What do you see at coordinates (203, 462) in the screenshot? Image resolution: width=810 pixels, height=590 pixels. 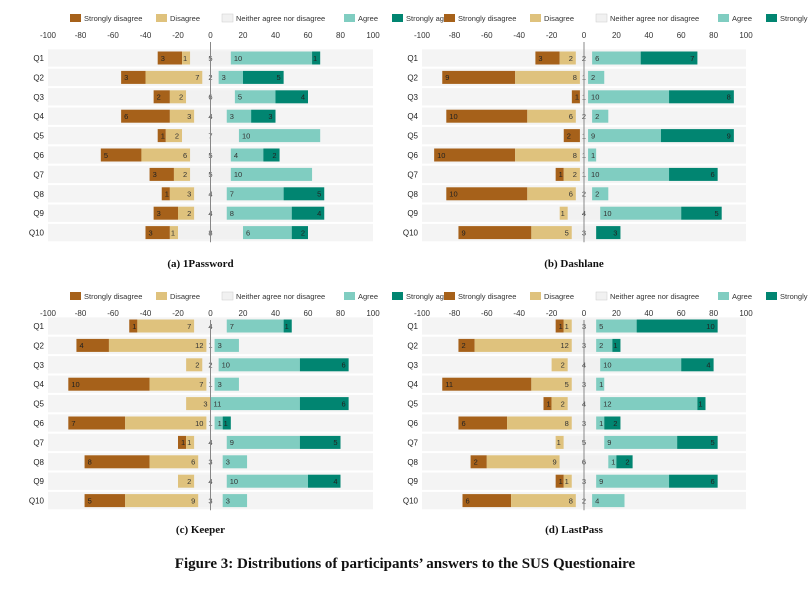 I see `row-q8: Q88633` at bounding box center [203, 462].